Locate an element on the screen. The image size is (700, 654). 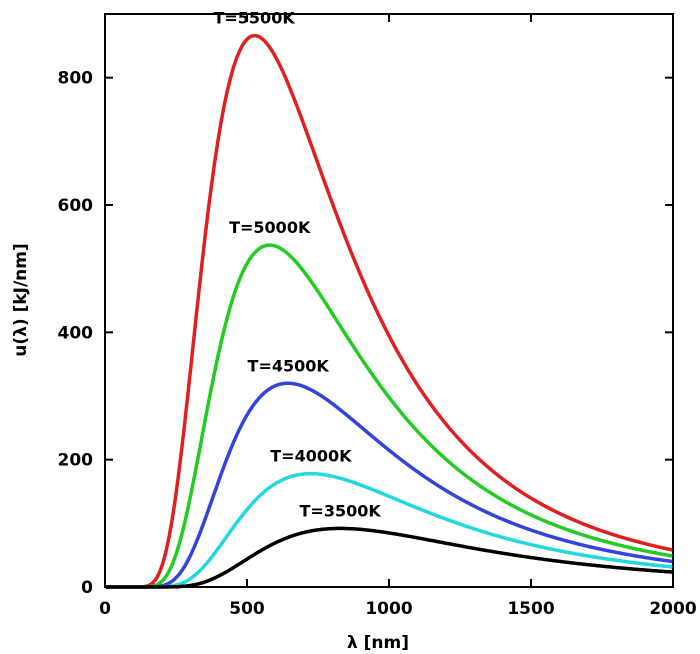
series-label-5500: T=5500K is located at coordinates (254, 18).